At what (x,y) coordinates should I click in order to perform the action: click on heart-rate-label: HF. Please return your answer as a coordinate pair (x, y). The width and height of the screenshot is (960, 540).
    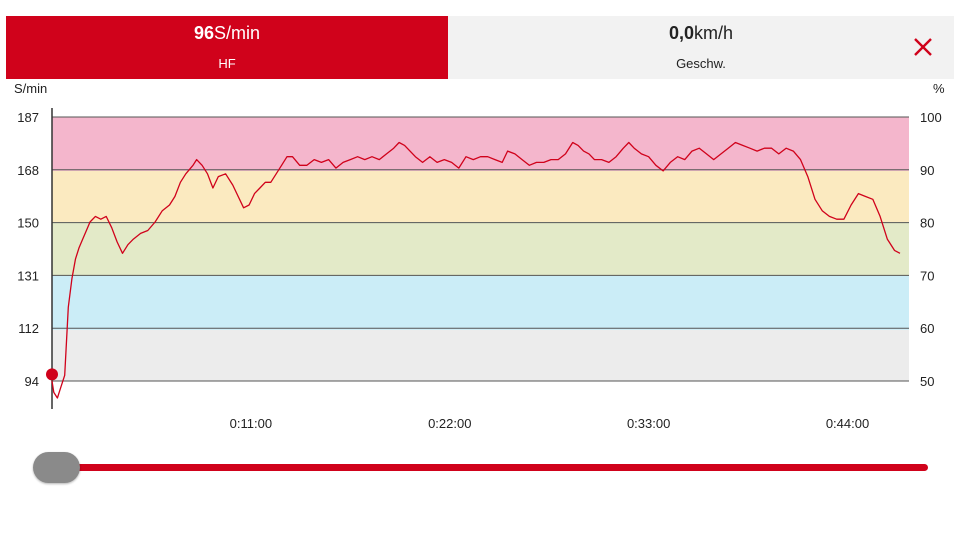
    Looking at the image, I should click on (227, 63).